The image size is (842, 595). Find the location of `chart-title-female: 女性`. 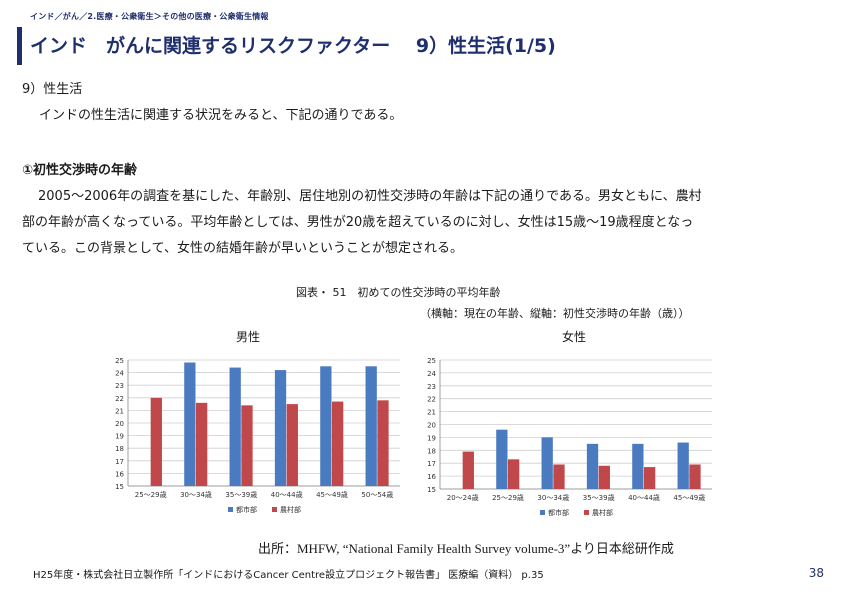

chart-title-female: 女性 is located at coordinates (574, 337).